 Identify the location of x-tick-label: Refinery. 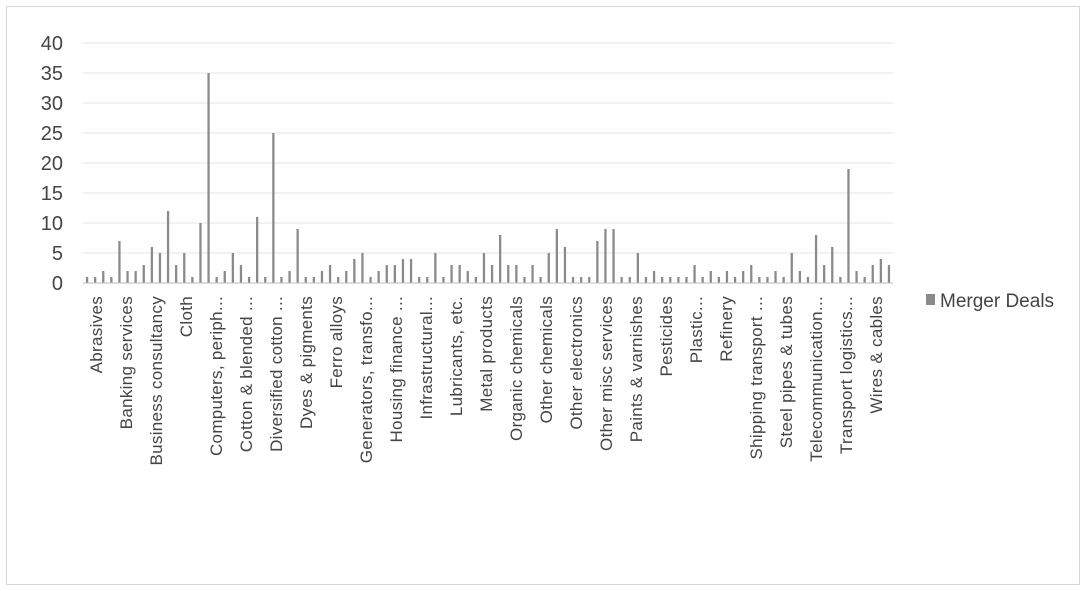
(726, 329).